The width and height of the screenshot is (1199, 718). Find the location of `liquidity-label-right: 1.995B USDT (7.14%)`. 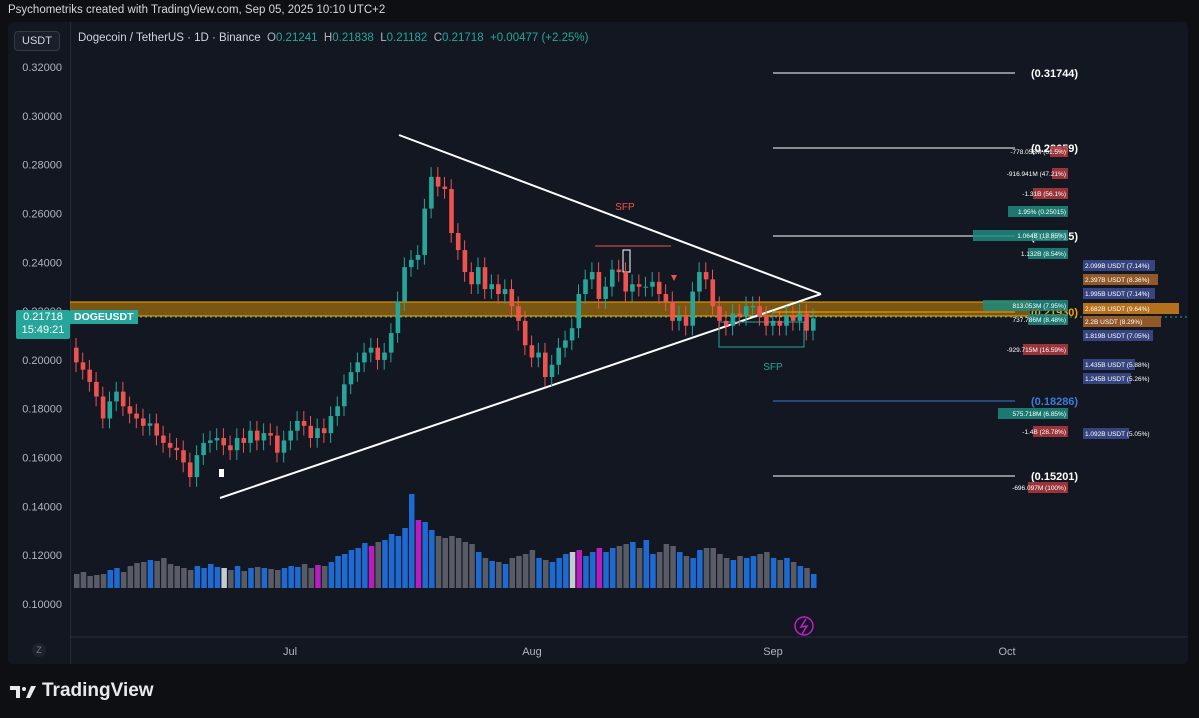

liquidity-label-right: 1.995B USDT (7.14%) is located at coordinates (1117, 294).